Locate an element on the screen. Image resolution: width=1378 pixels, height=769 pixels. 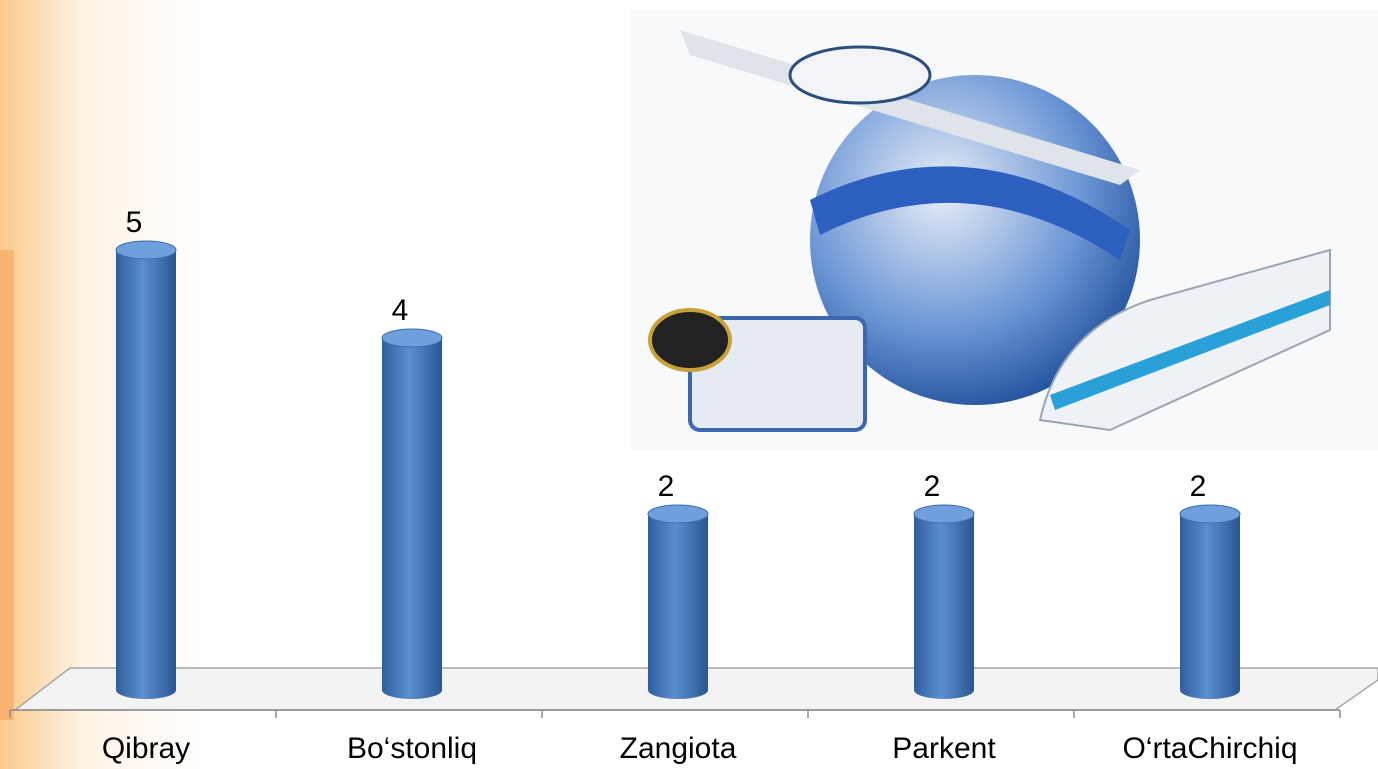
value-label: 4 is located at coordinates (400, 310).